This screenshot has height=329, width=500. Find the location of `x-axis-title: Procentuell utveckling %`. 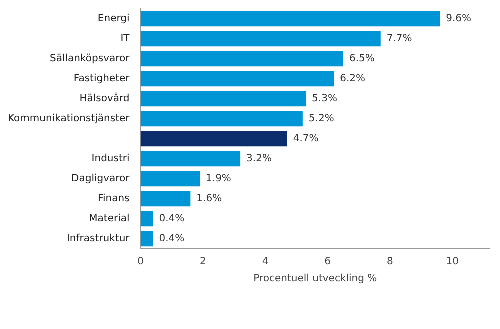

x-axis-title: Procentuell utveckling % is located at coordinates (316, 279).